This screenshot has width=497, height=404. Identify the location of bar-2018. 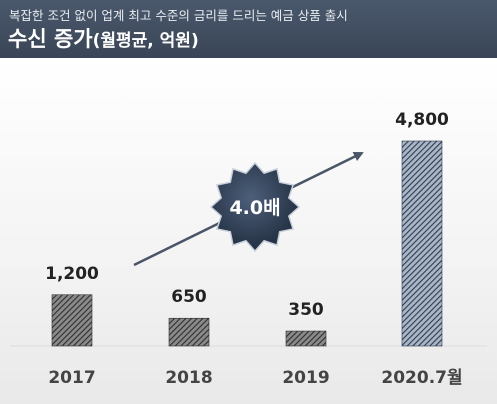
(189, 332).